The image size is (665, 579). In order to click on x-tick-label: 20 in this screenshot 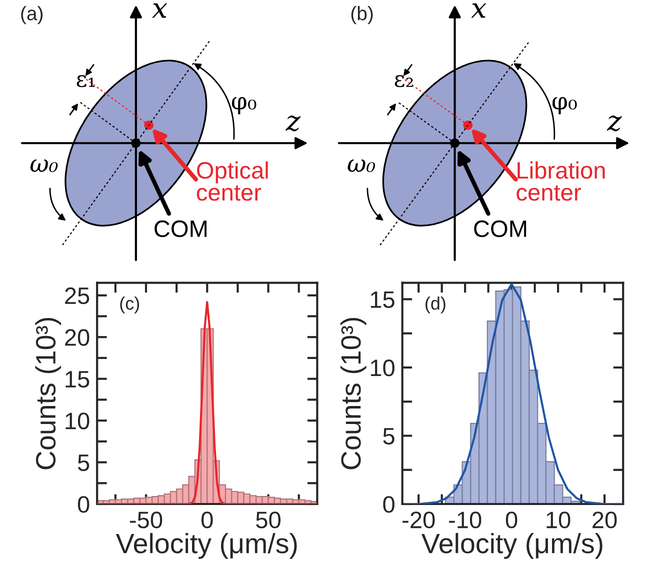, I will do `click(604, 520)`.